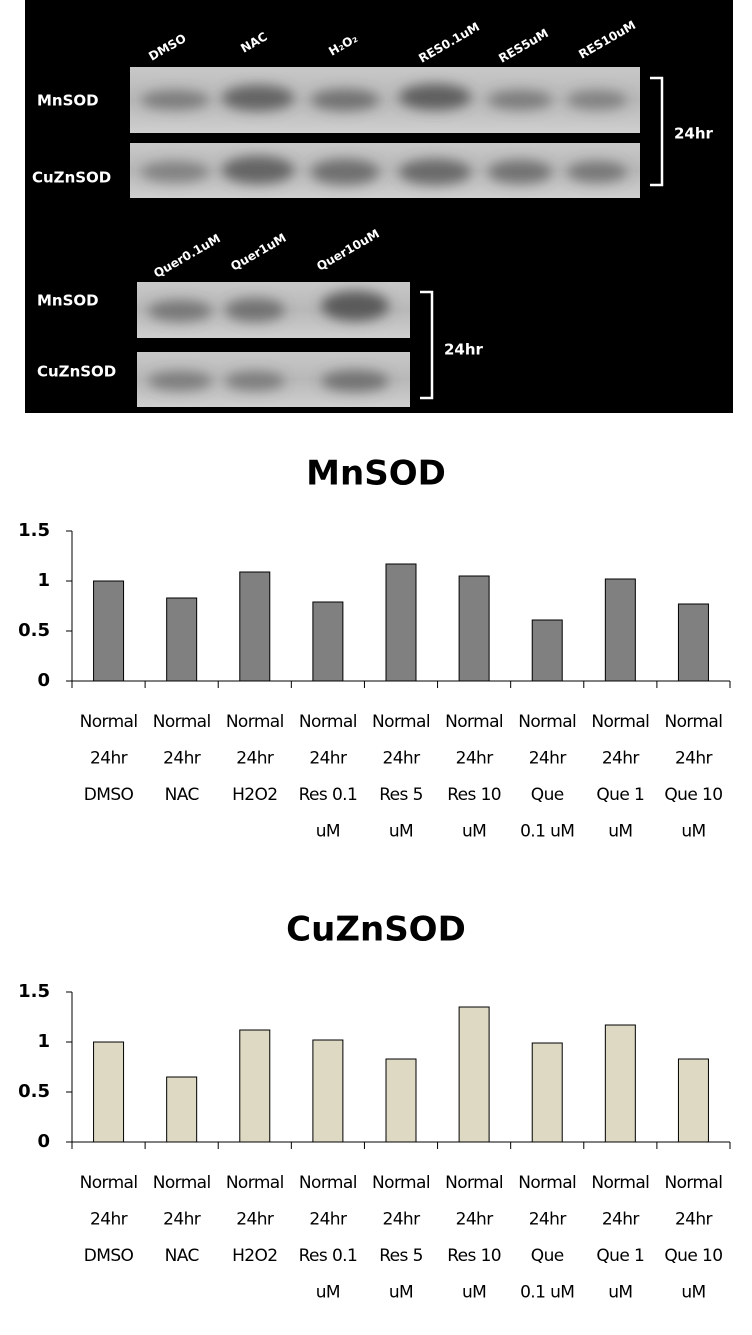  What do you see at coordinates (620, 795) in the screenshot?
I see `x-tick-label: Que 1` at bounding box center [620, 795].